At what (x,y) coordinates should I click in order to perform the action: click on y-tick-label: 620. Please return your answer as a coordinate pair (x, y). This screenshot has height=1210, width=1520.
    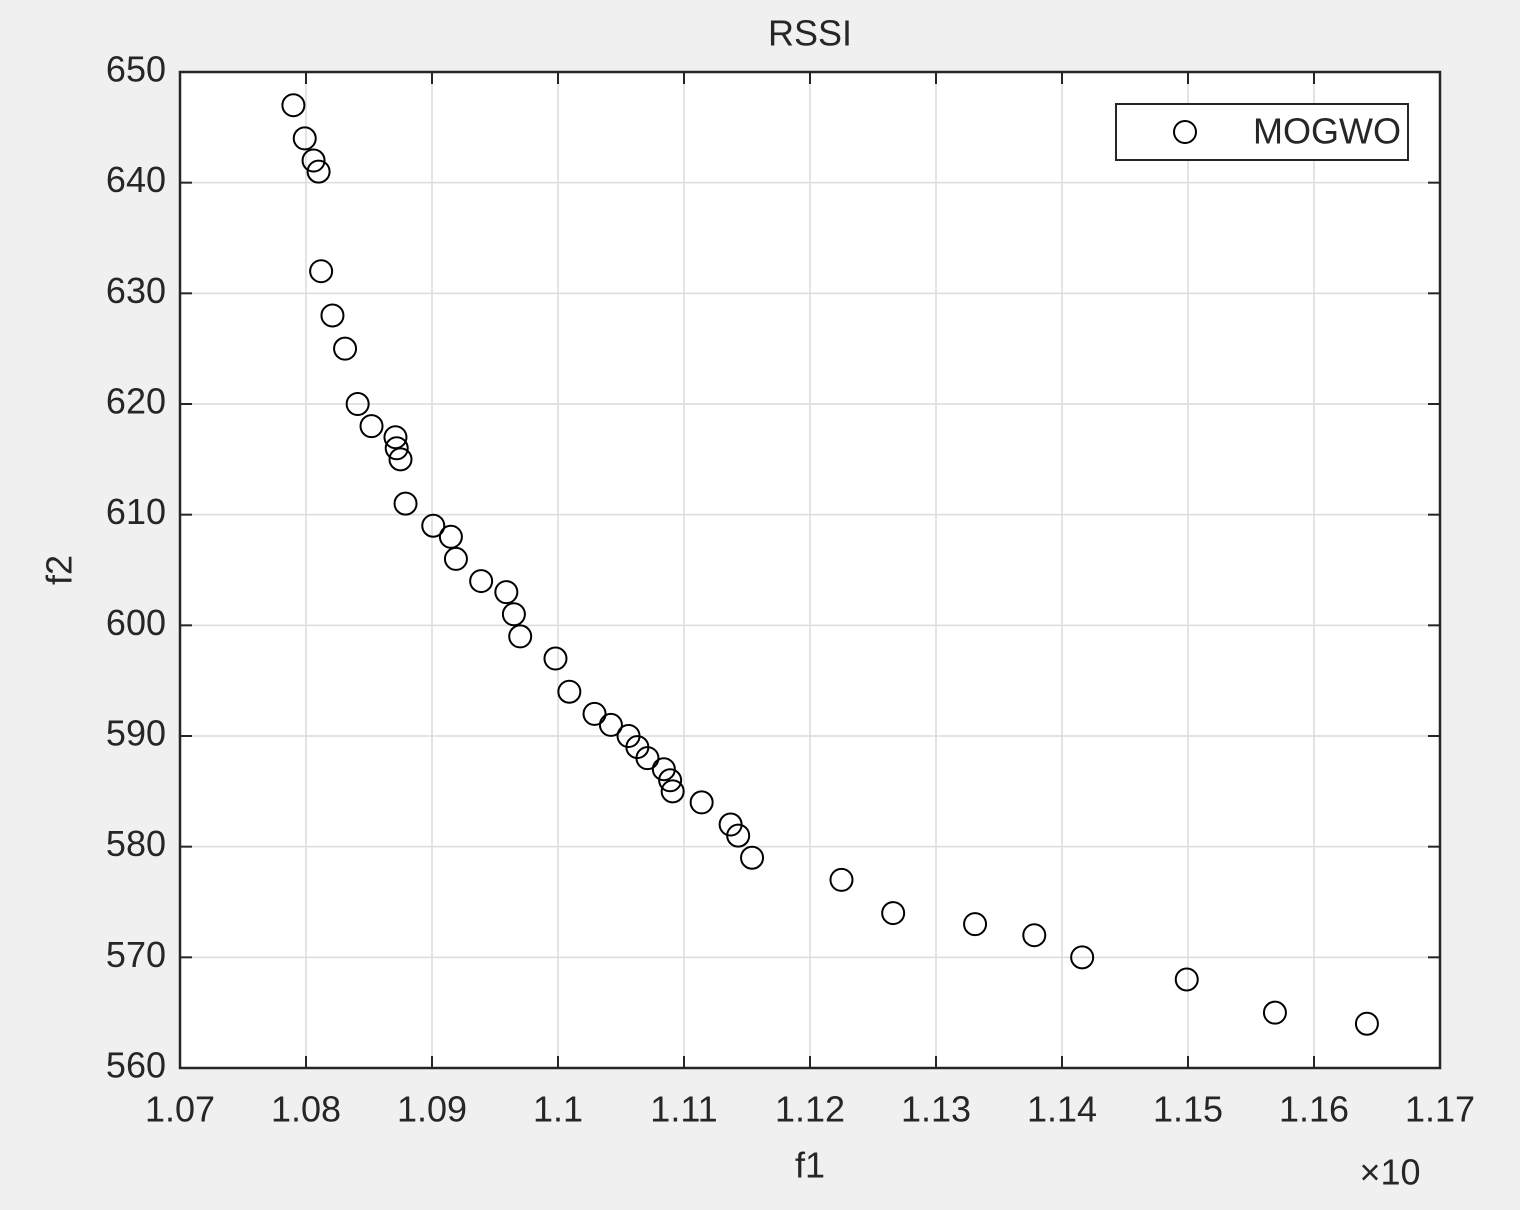
    Looking at the image, I should click on (136, 401).